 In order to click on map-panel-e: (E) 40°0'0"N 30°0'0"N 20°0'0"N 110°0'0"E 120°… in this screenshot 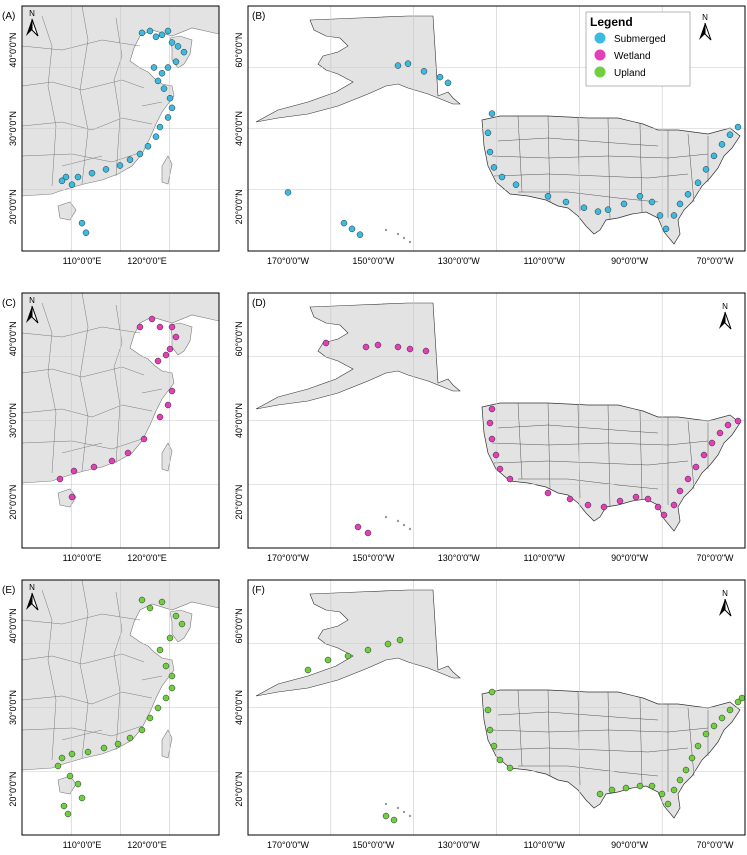, I will do `click(111, 714)`.